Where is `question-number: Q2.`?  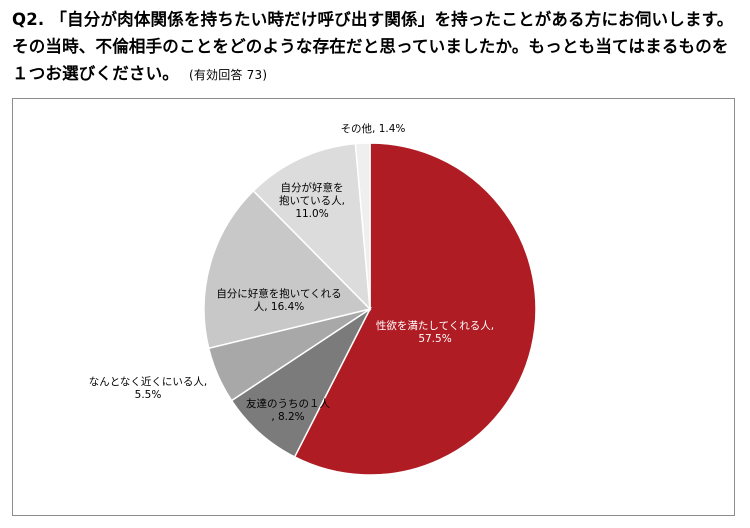
question-number: Q2. is located at coordinates (28, 19).